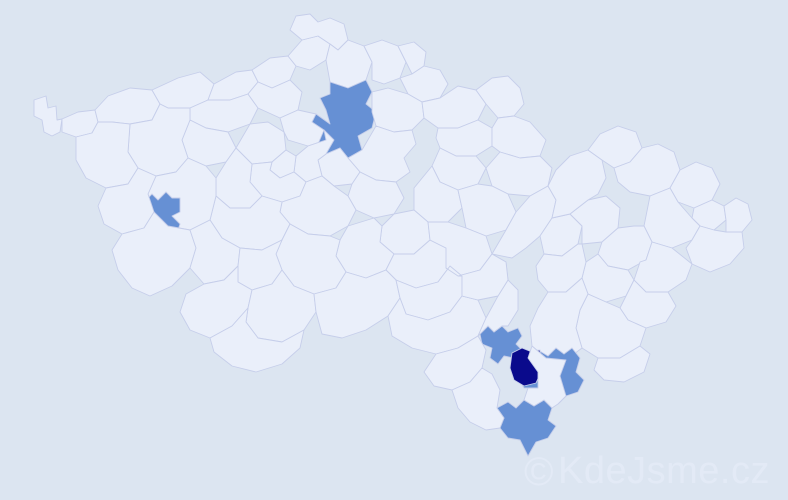  Describe the element at coordinates (464, 138) in the screenshot. I see `district-hradec-kralove` at that location.